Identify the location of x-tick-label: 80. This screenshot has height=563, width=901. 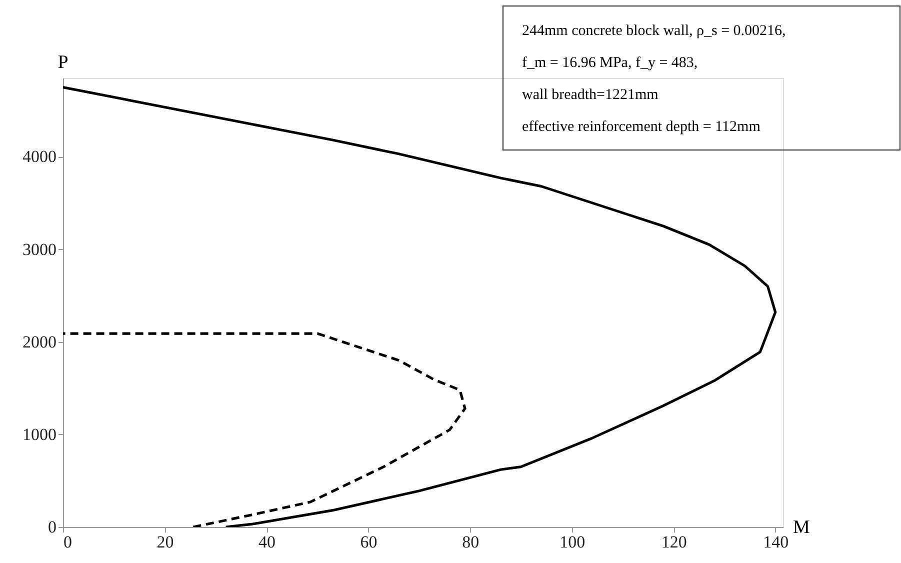
(471, 542).